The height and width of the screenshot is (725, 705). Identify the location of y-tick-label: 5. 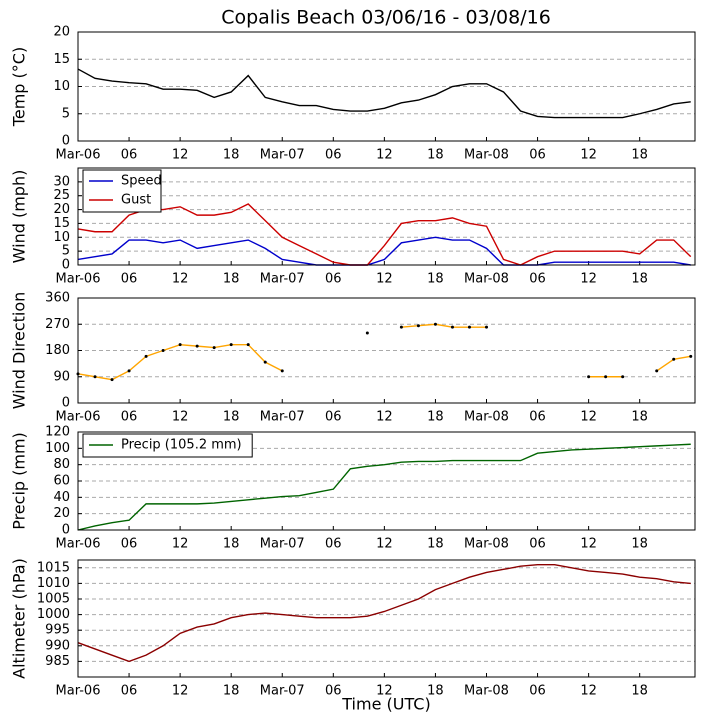
(66, 113).